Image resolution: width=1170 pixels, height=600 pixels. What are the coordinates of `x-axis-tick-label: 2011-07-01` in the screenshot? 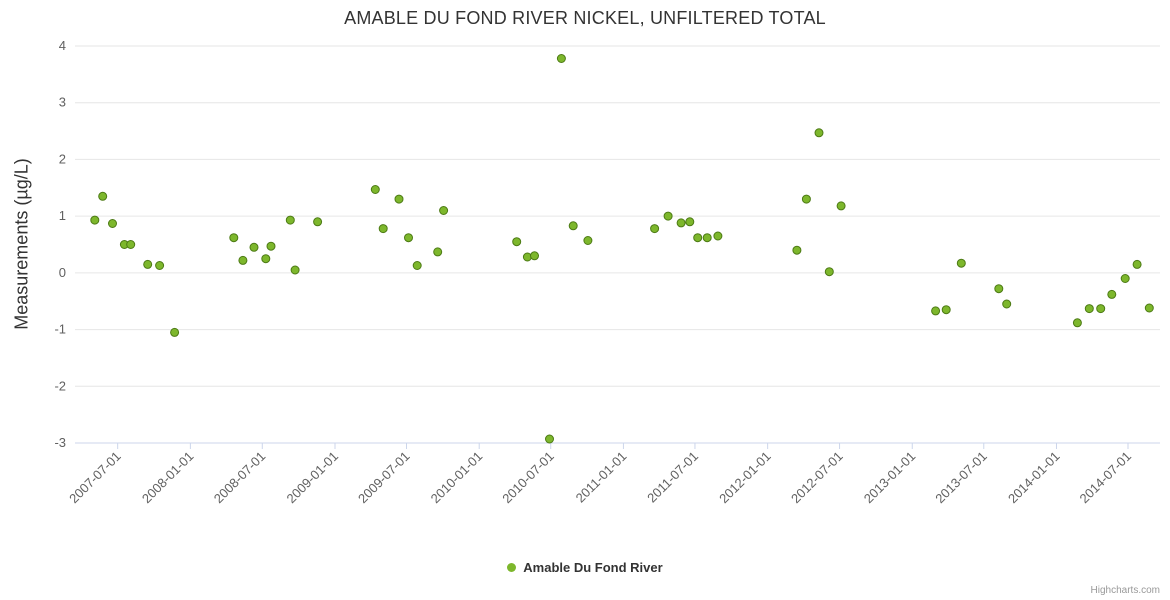 It's located at (672, 477).